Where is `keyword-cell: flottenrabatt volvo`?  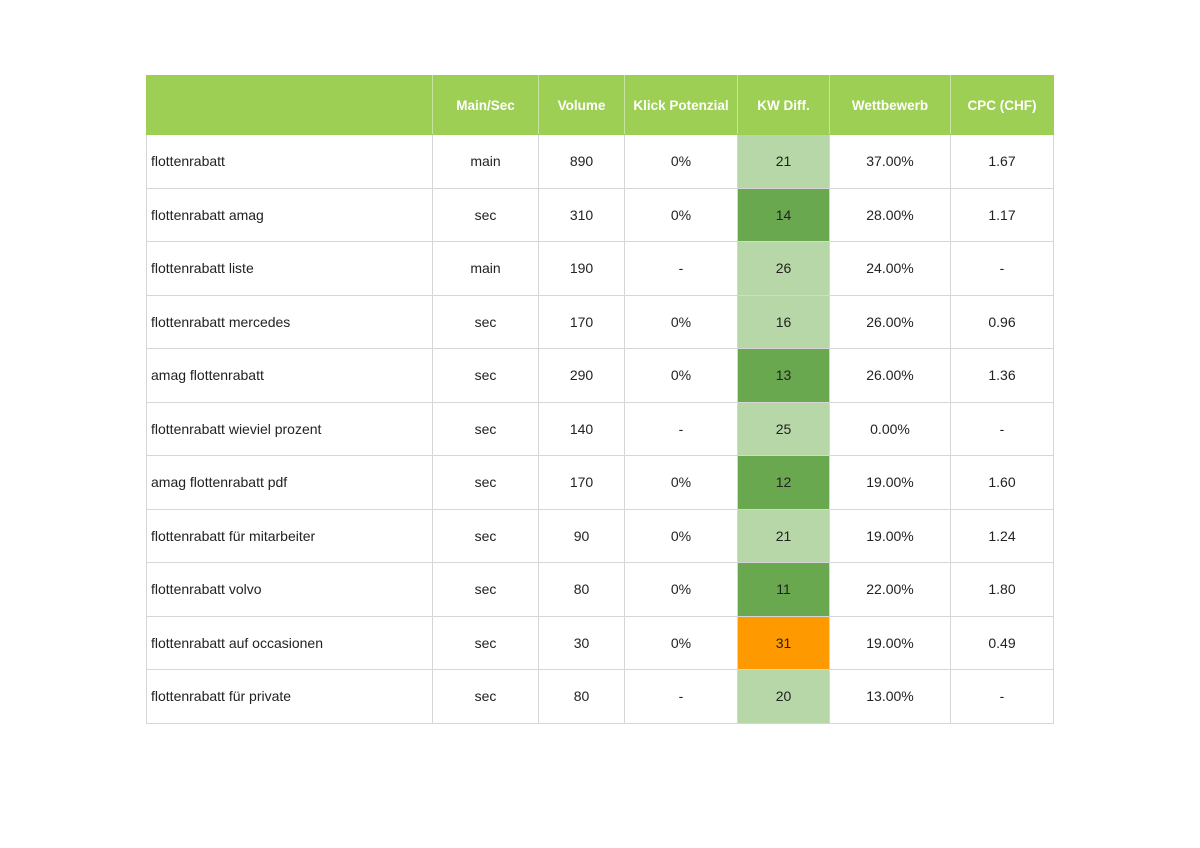
keyword-cell: flottenrabatt volvo is located at coordinates (289, 589).